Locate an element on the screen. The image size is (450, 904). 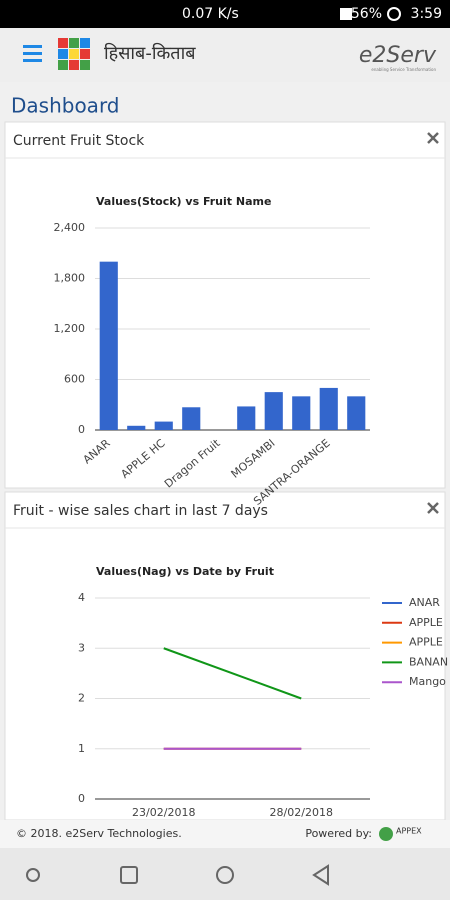
y-tick-label: 1,800 is located at coordinates (70, 278).